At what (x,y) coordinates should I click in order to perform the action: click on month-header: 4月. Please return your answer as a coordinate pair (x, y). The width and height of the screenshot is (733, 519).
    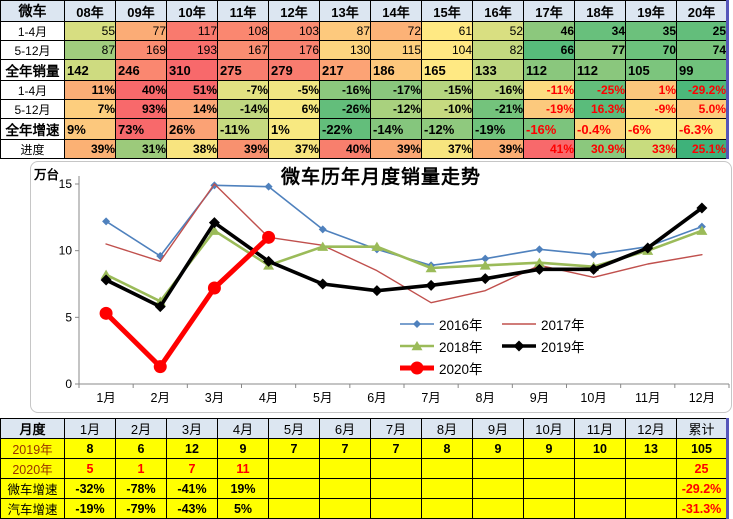
    Looking at the image, I should click on (243, 428).